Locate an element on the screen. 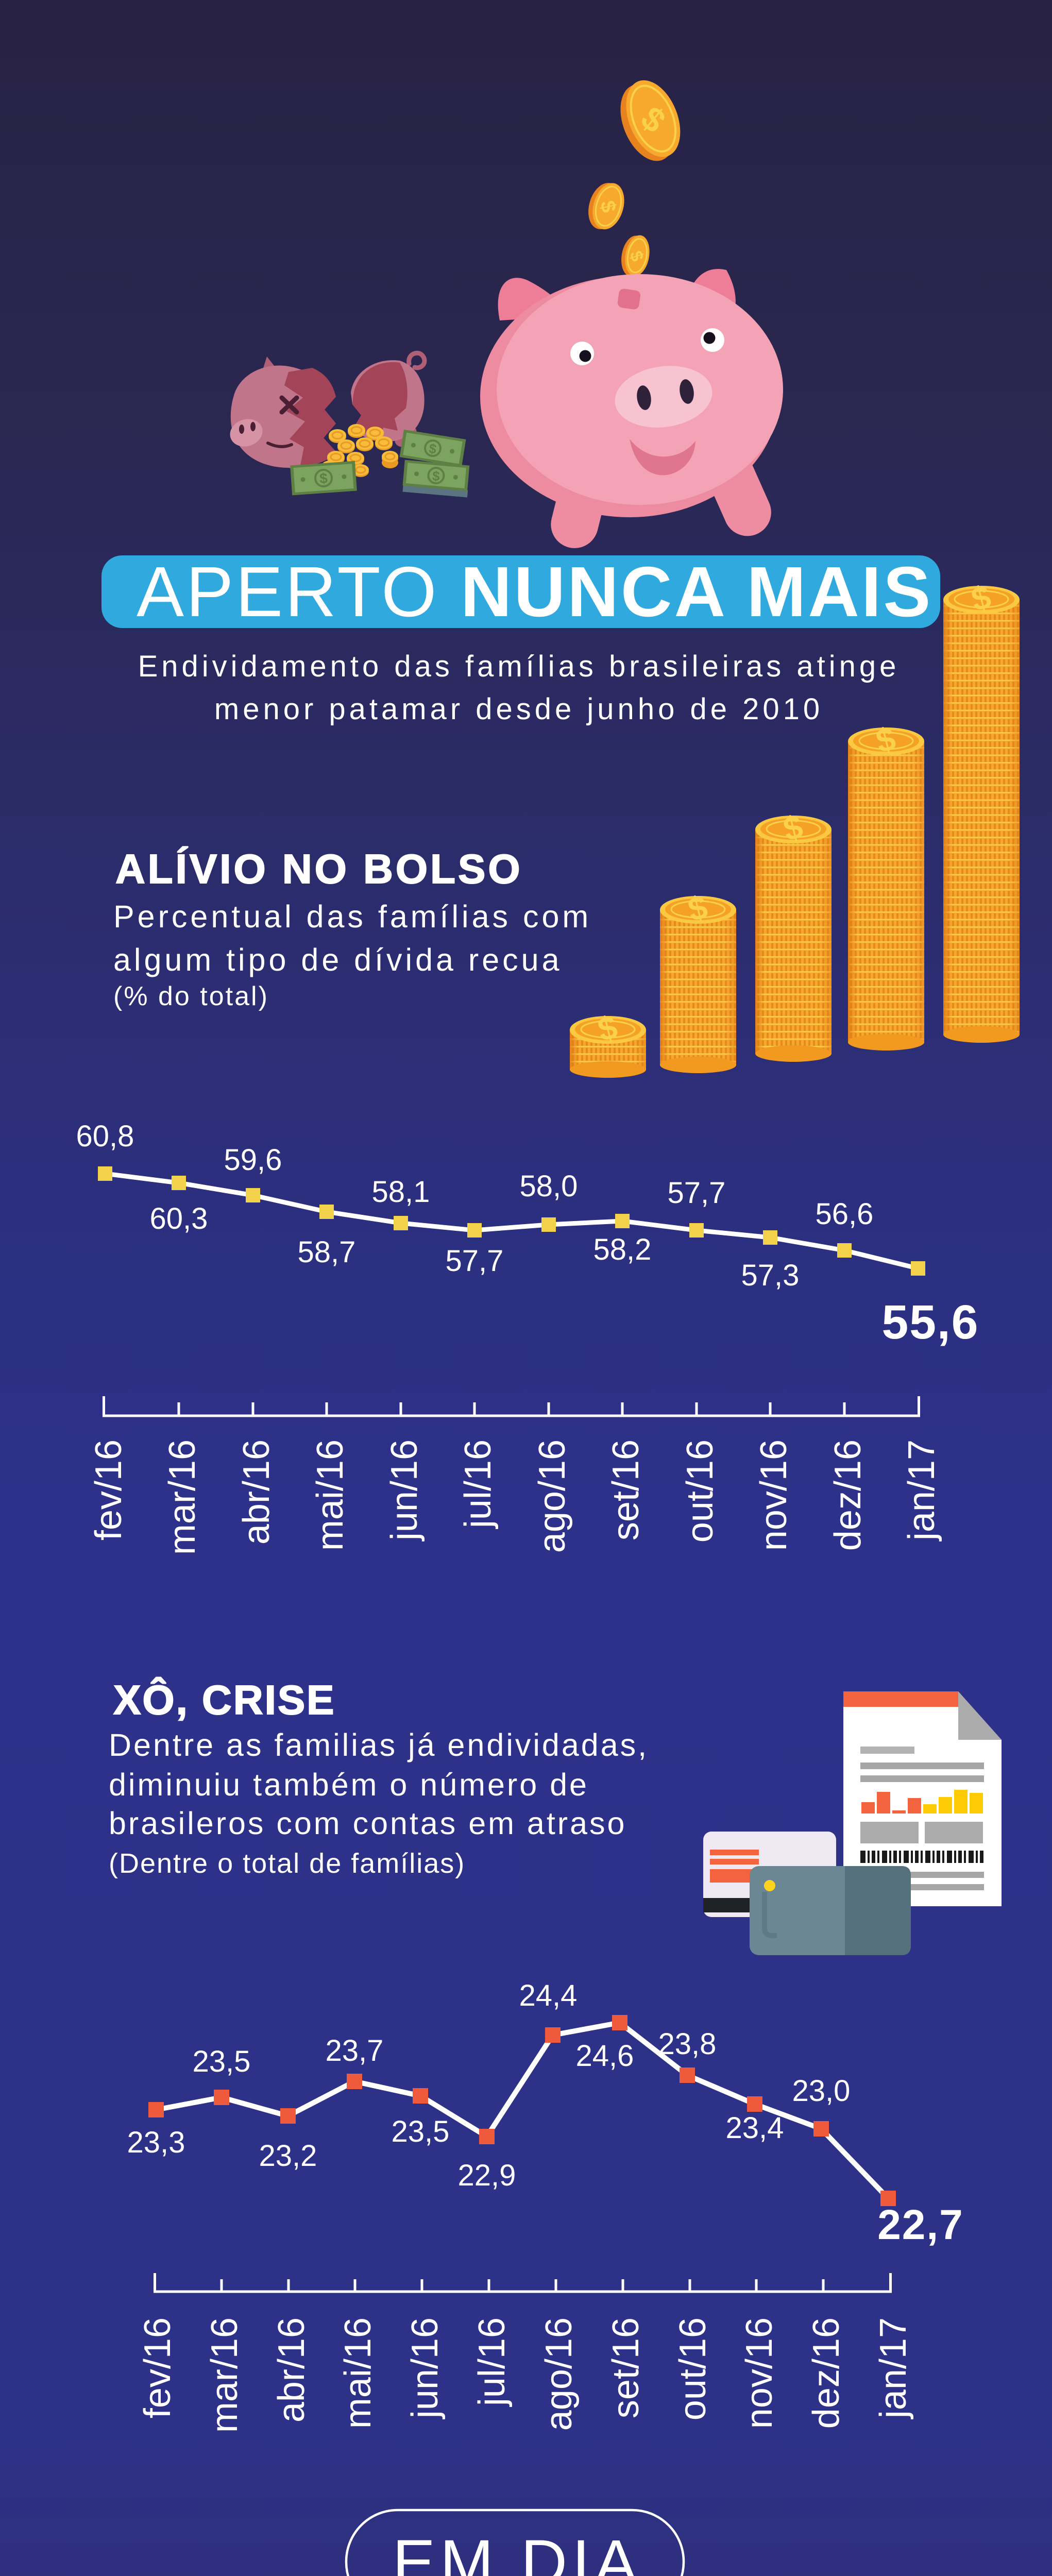 This screenshot has height=2576, width=1052. svg-text: 22,9 is located at coordinates (487, 2175).